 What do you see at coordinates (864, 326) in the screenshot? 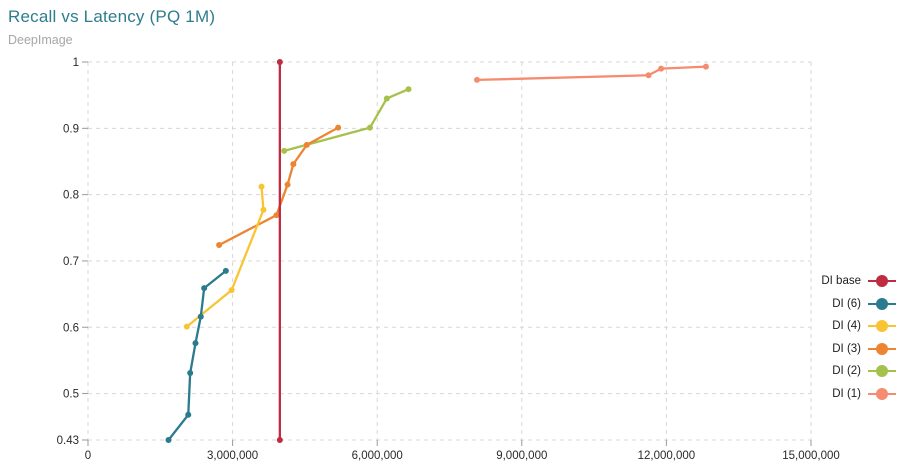
I see `legend-item-di-4: DI (4)` at bounding box center [864, 326].